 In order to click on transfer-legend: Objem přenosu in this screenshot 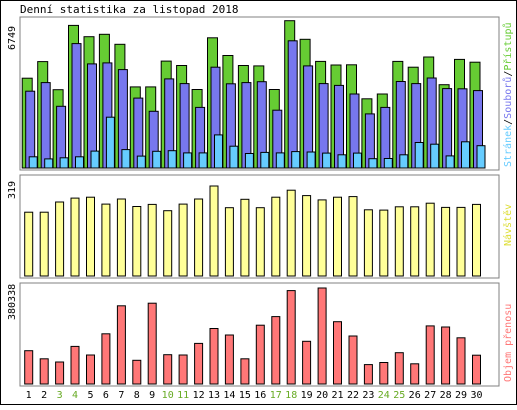, I will do `click(508, 343)`.